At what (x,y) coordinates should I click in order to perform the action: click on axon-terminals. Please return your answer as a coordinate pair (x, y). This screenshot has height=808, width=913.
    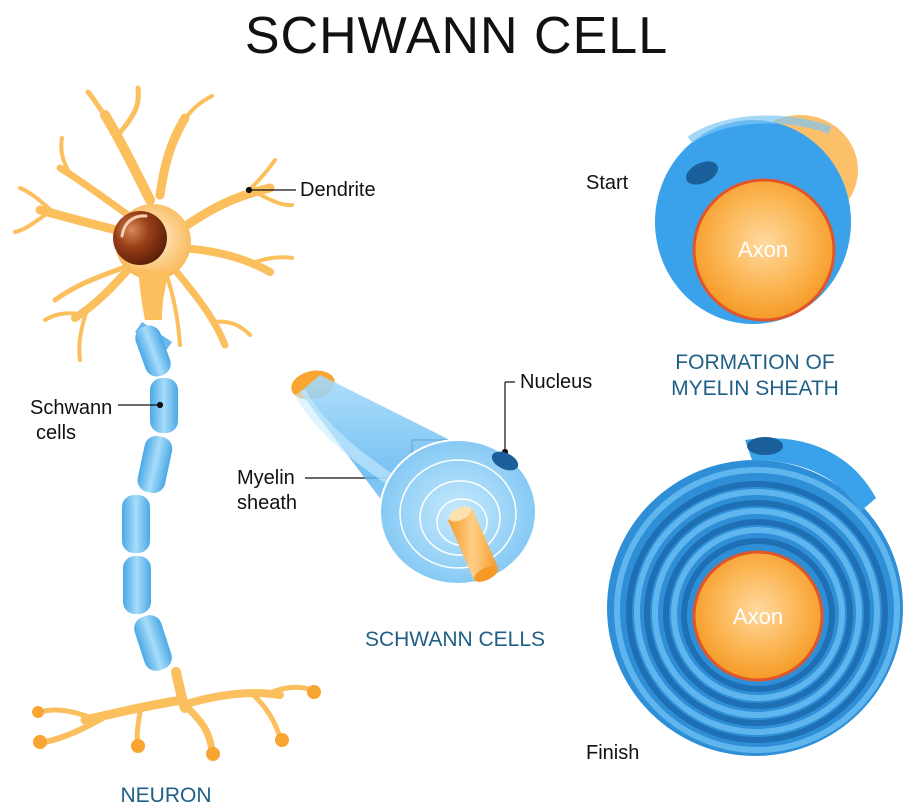
    Looking at the image, I should click on (176, 711).